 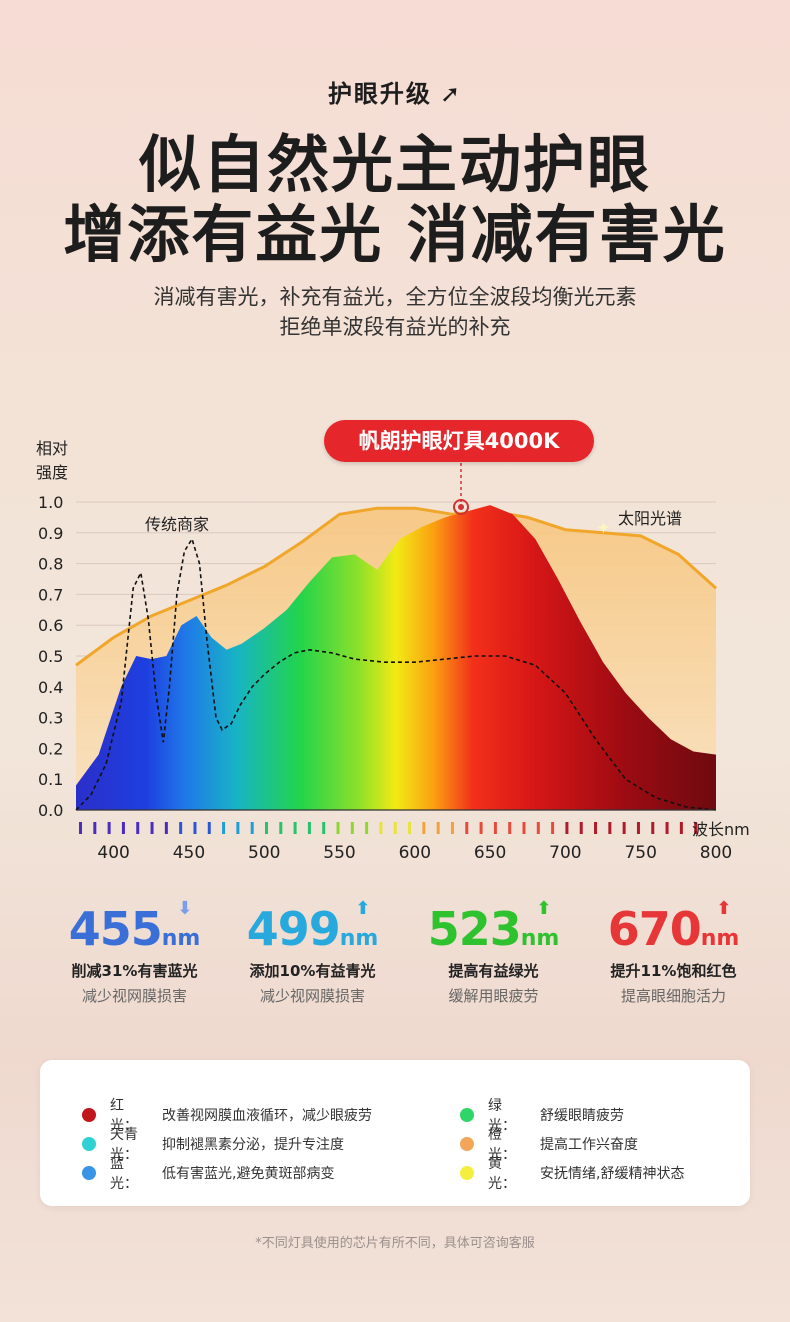 I want to click on x-tick-label: 550, so click(x=339, y=853).